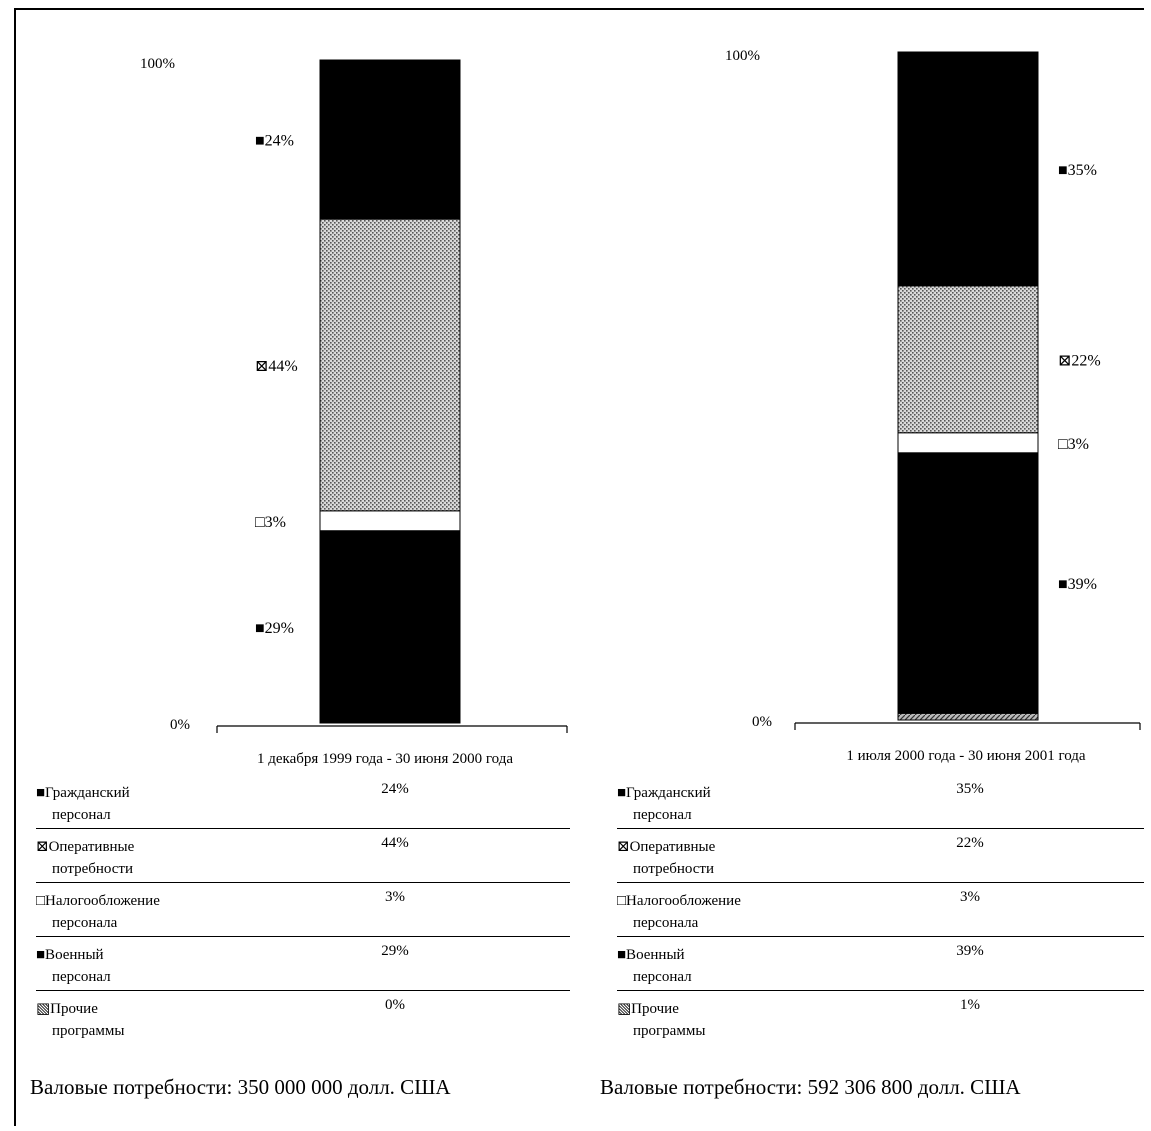 Image resolution: width=1151 pixels, height=1131 pixels. I want to click on segment-label-2: ■29%, so click(274, 628).